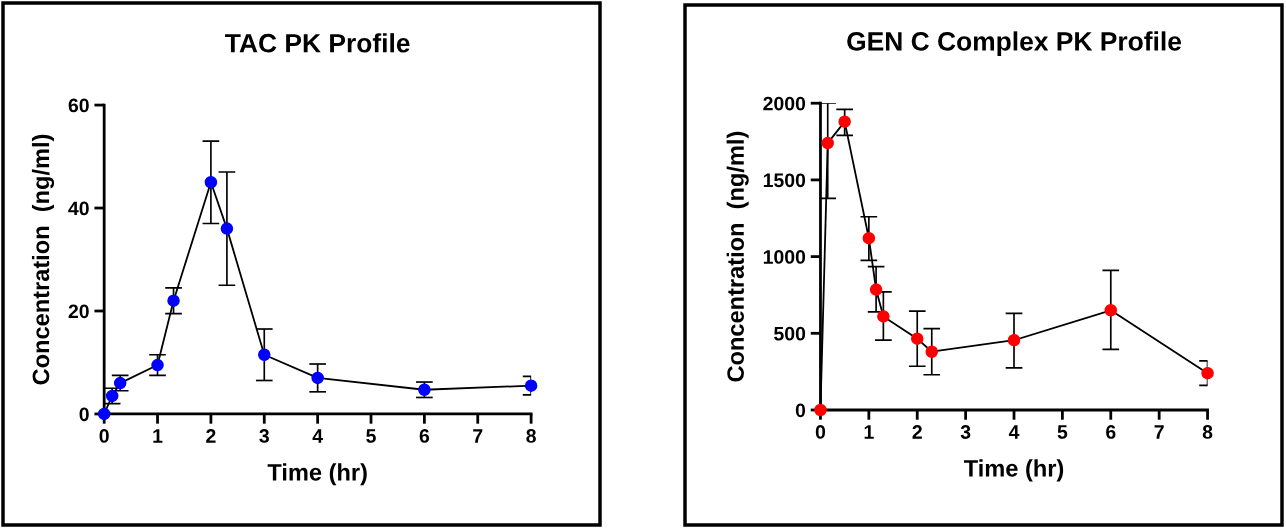  I want to click on y-tick-label: 1000, so click(784, 257).